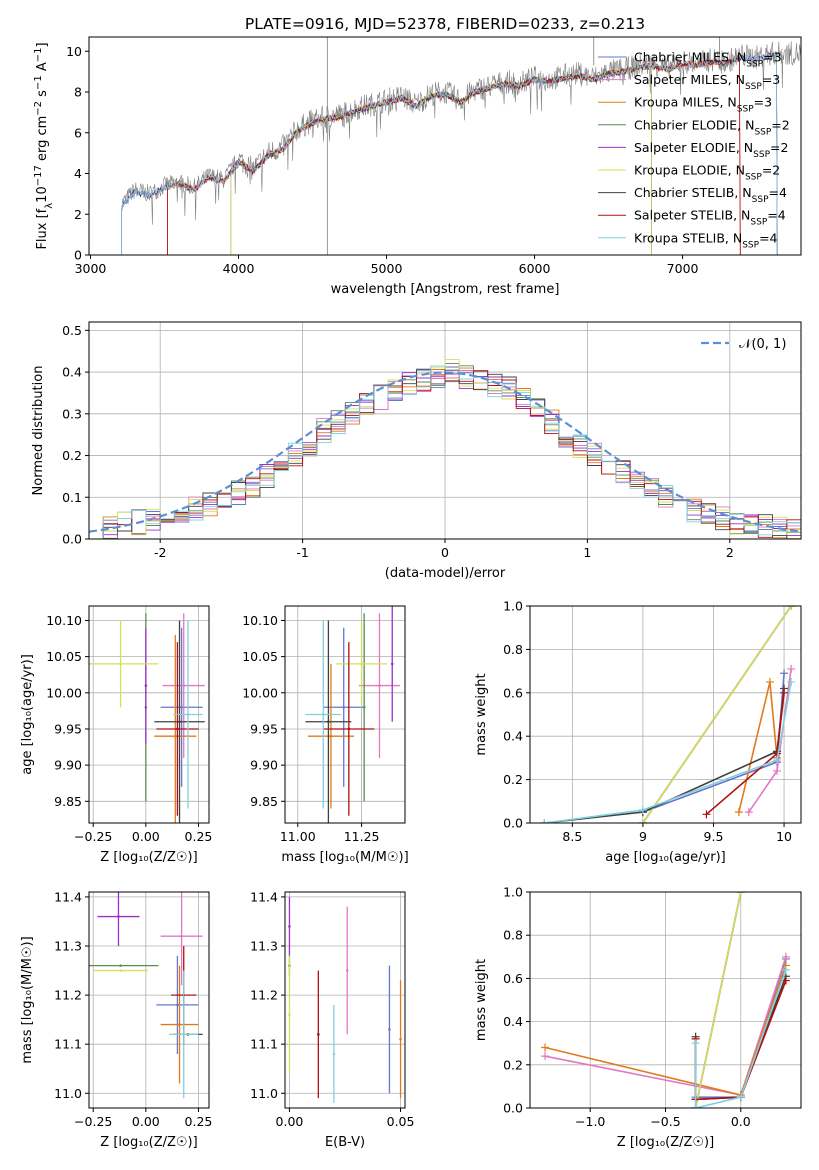 The width and height of the screenshot is (819, 1170). I want to click on y-tick-label: 2, so click(78, 214).